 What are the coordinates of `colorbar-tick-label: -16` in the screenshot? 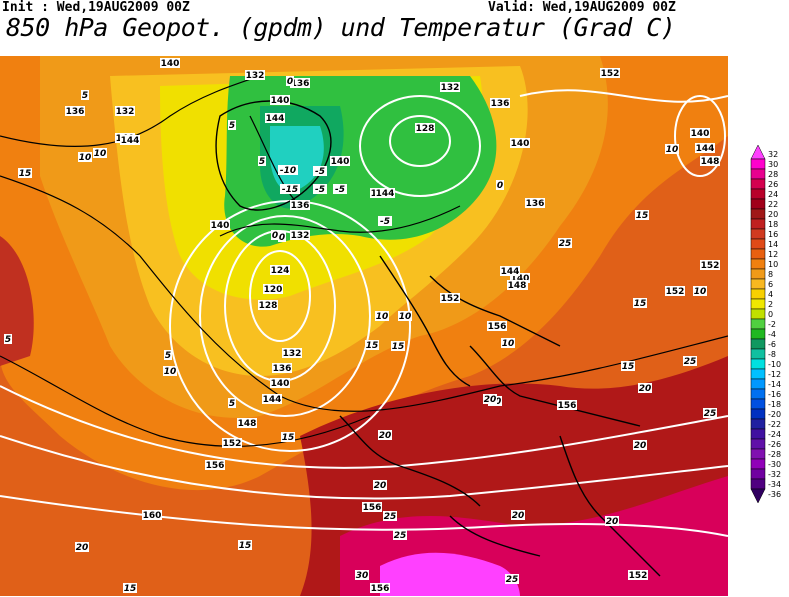 It's located at (774, 394).